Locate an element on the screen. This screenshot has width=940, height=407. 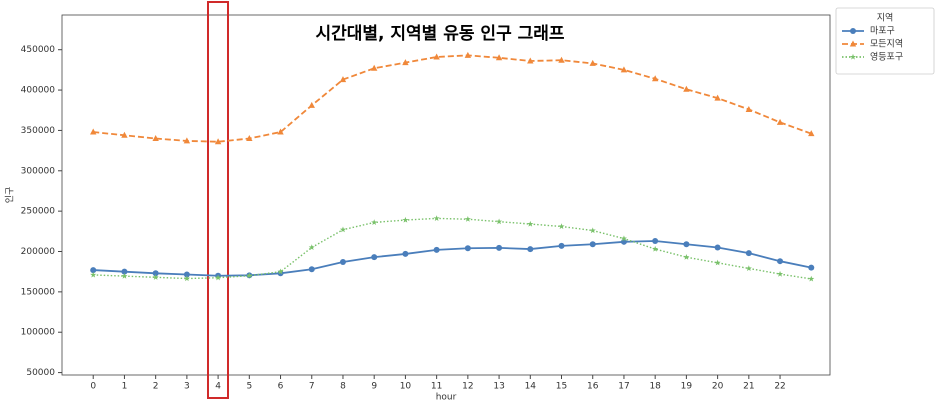
x-tick-label: 14 is located at coordinates (531, 387).